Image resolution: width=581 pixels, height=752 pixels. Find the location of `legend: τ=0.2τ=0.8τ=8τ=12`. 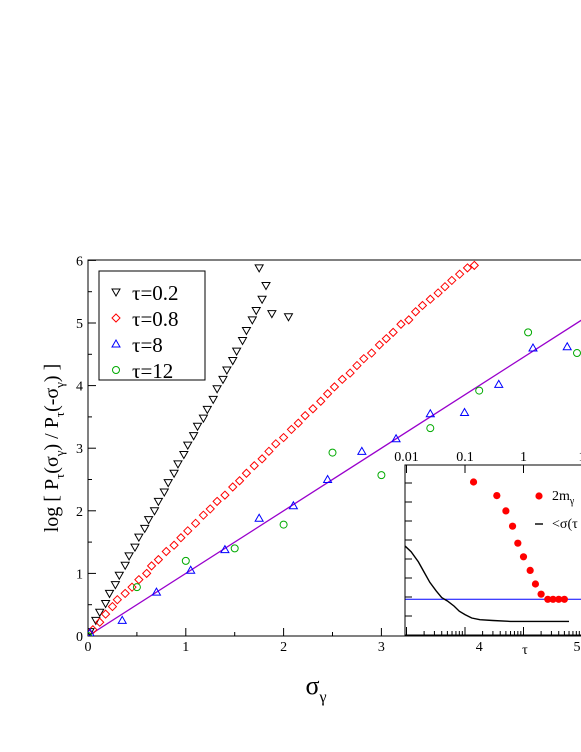

legend: τ=0.2τ=0.8τ=8τ=12 is located at coordinates (152, 326).